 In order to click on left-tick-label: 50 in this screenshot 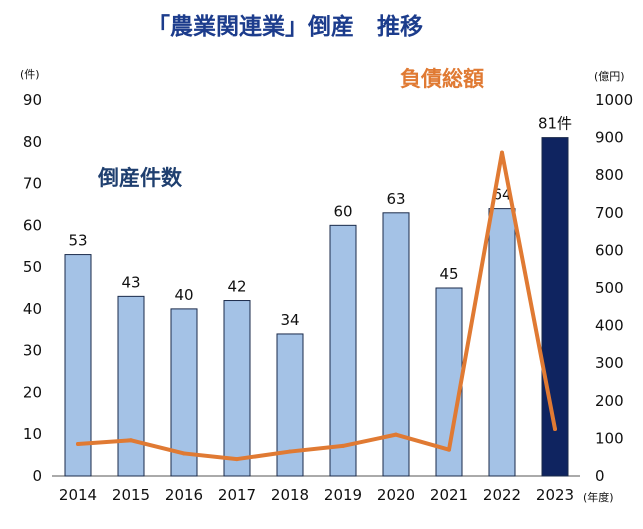, I will do `click(32, 267)`.